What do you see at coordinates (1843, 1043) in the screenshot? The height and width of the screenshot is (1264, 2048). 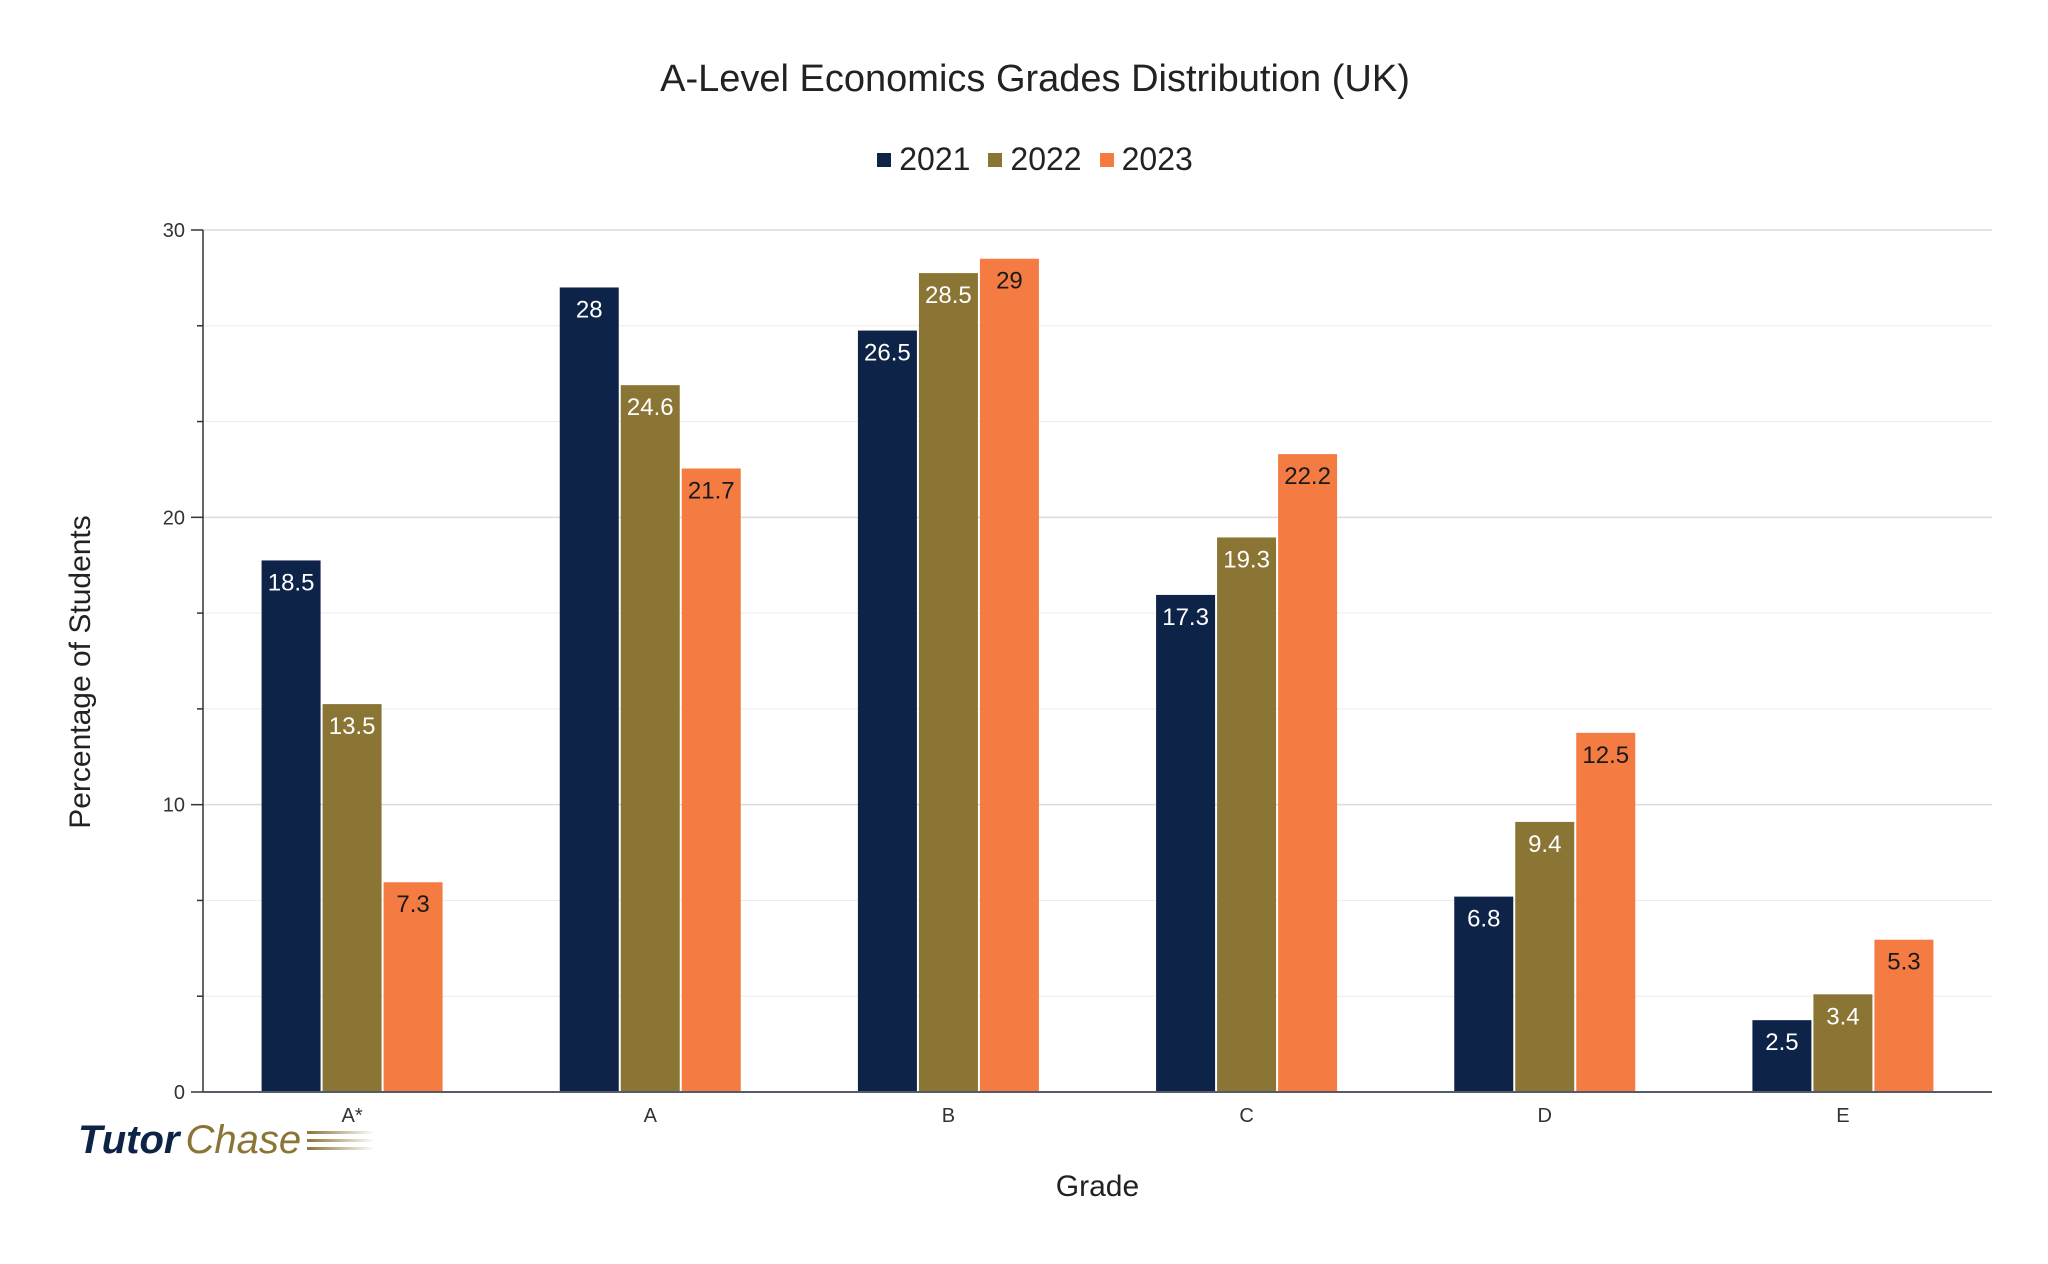 I see `bar-2022-E` at bounding box center [1843, 1043].